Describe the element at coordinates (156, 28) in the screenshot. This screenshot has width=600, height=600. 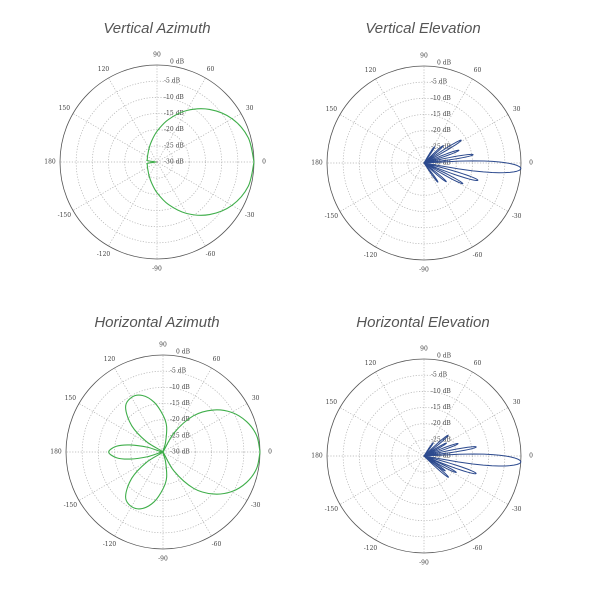
I see `chart-title: Vertical Azimuth` at that location.